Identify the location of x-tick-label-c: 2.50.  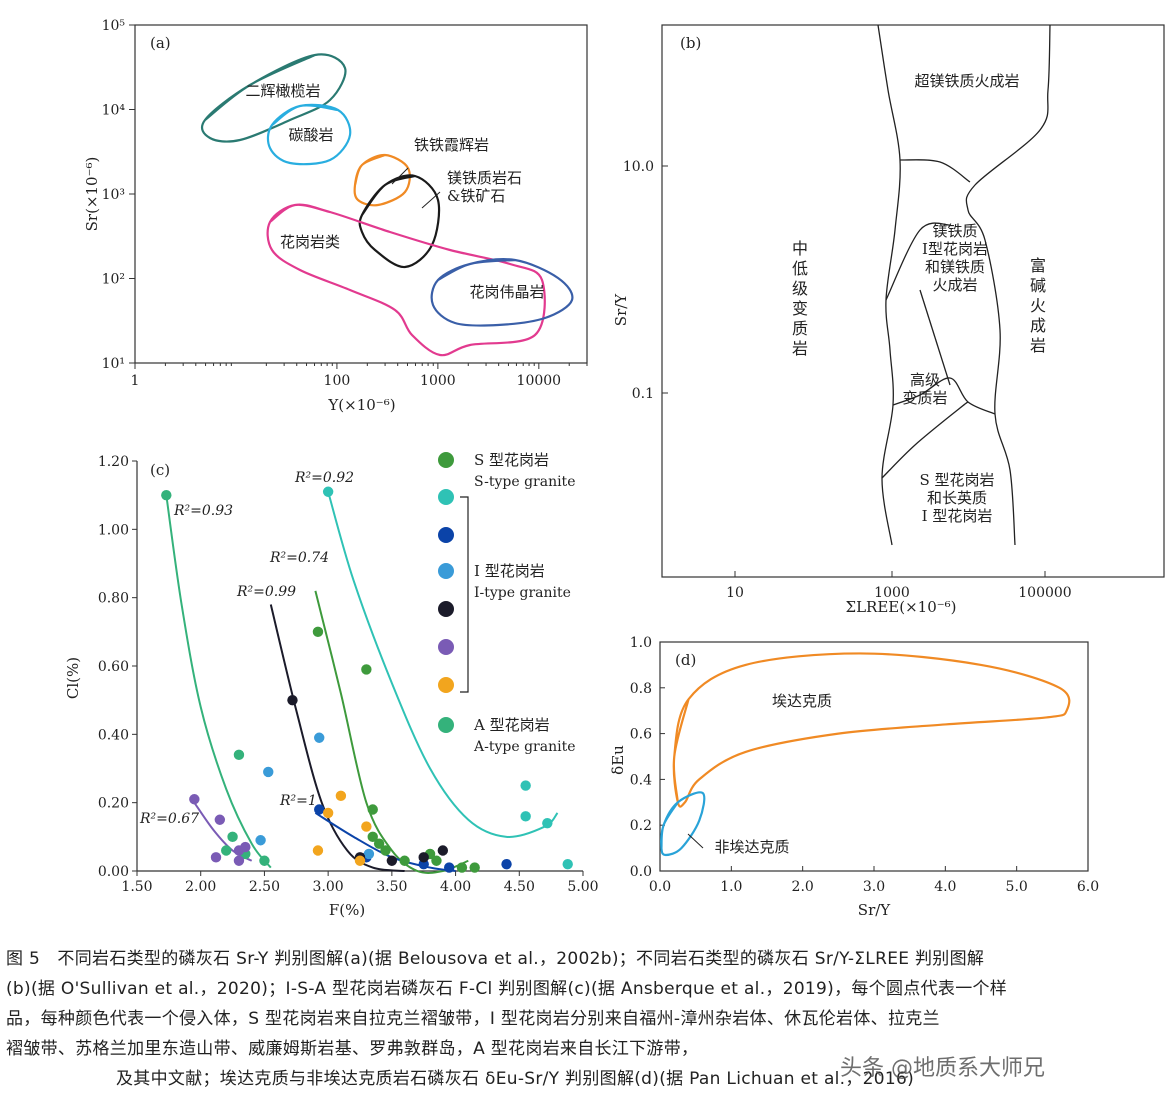
(264, 887).